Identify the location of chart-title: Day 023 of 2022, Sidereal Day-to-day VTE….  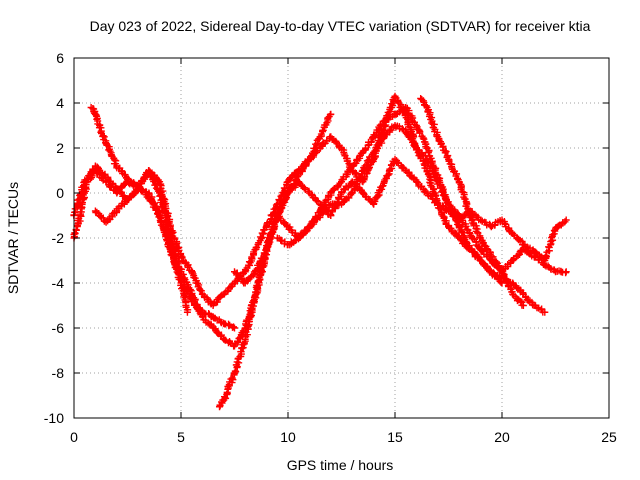
(340, 26).